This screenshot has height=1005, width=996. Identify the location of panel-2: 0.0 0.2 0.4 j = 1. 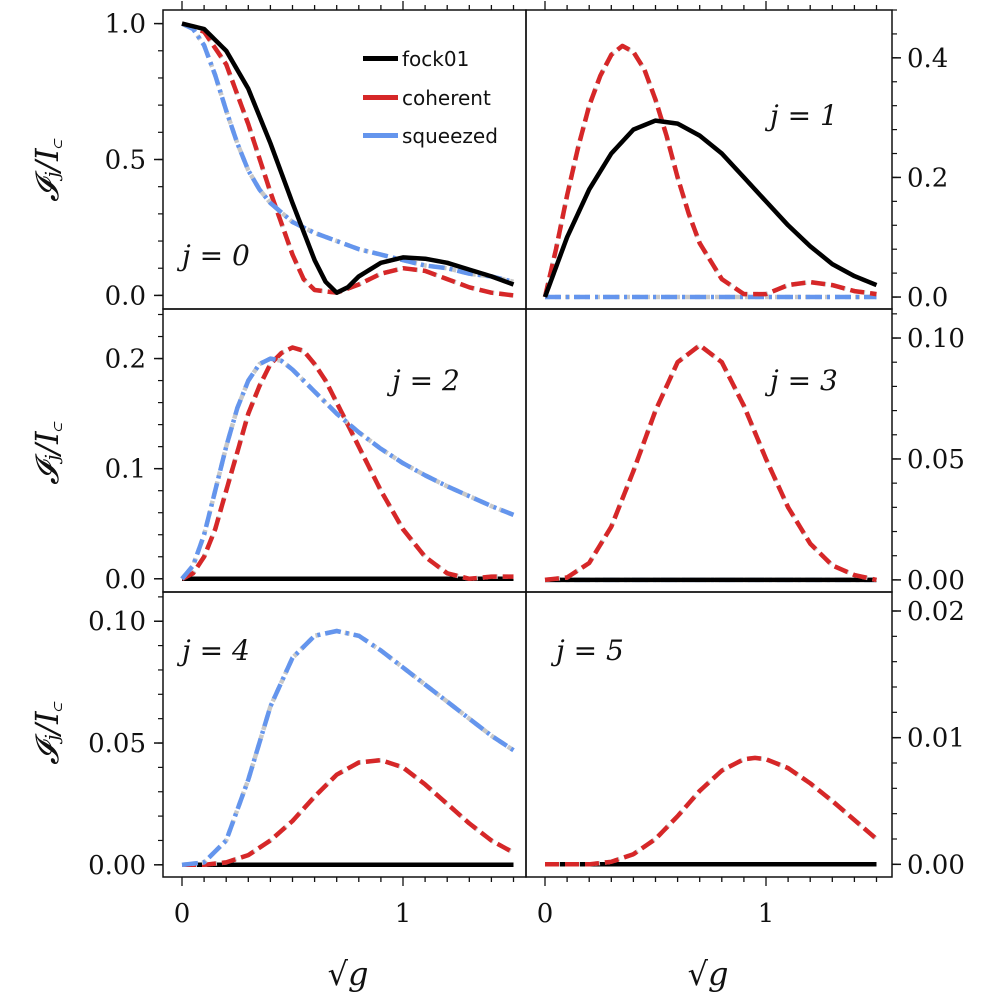
(736, 157).